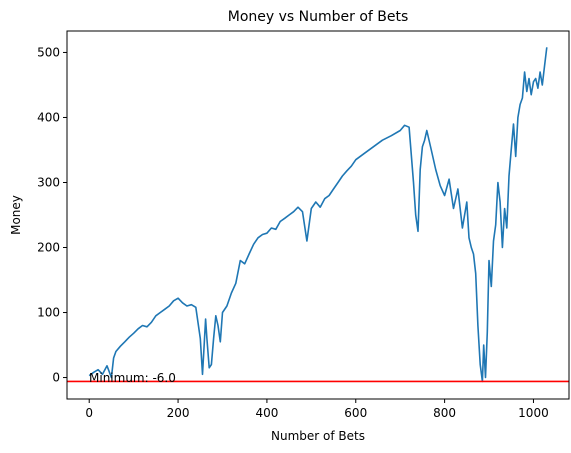 This screenshot has height=453, width=571. What do you see at coordinates (48, 313) in the screenshot?
I see `y-tick-label: 100` at bounding box center [48, 313].